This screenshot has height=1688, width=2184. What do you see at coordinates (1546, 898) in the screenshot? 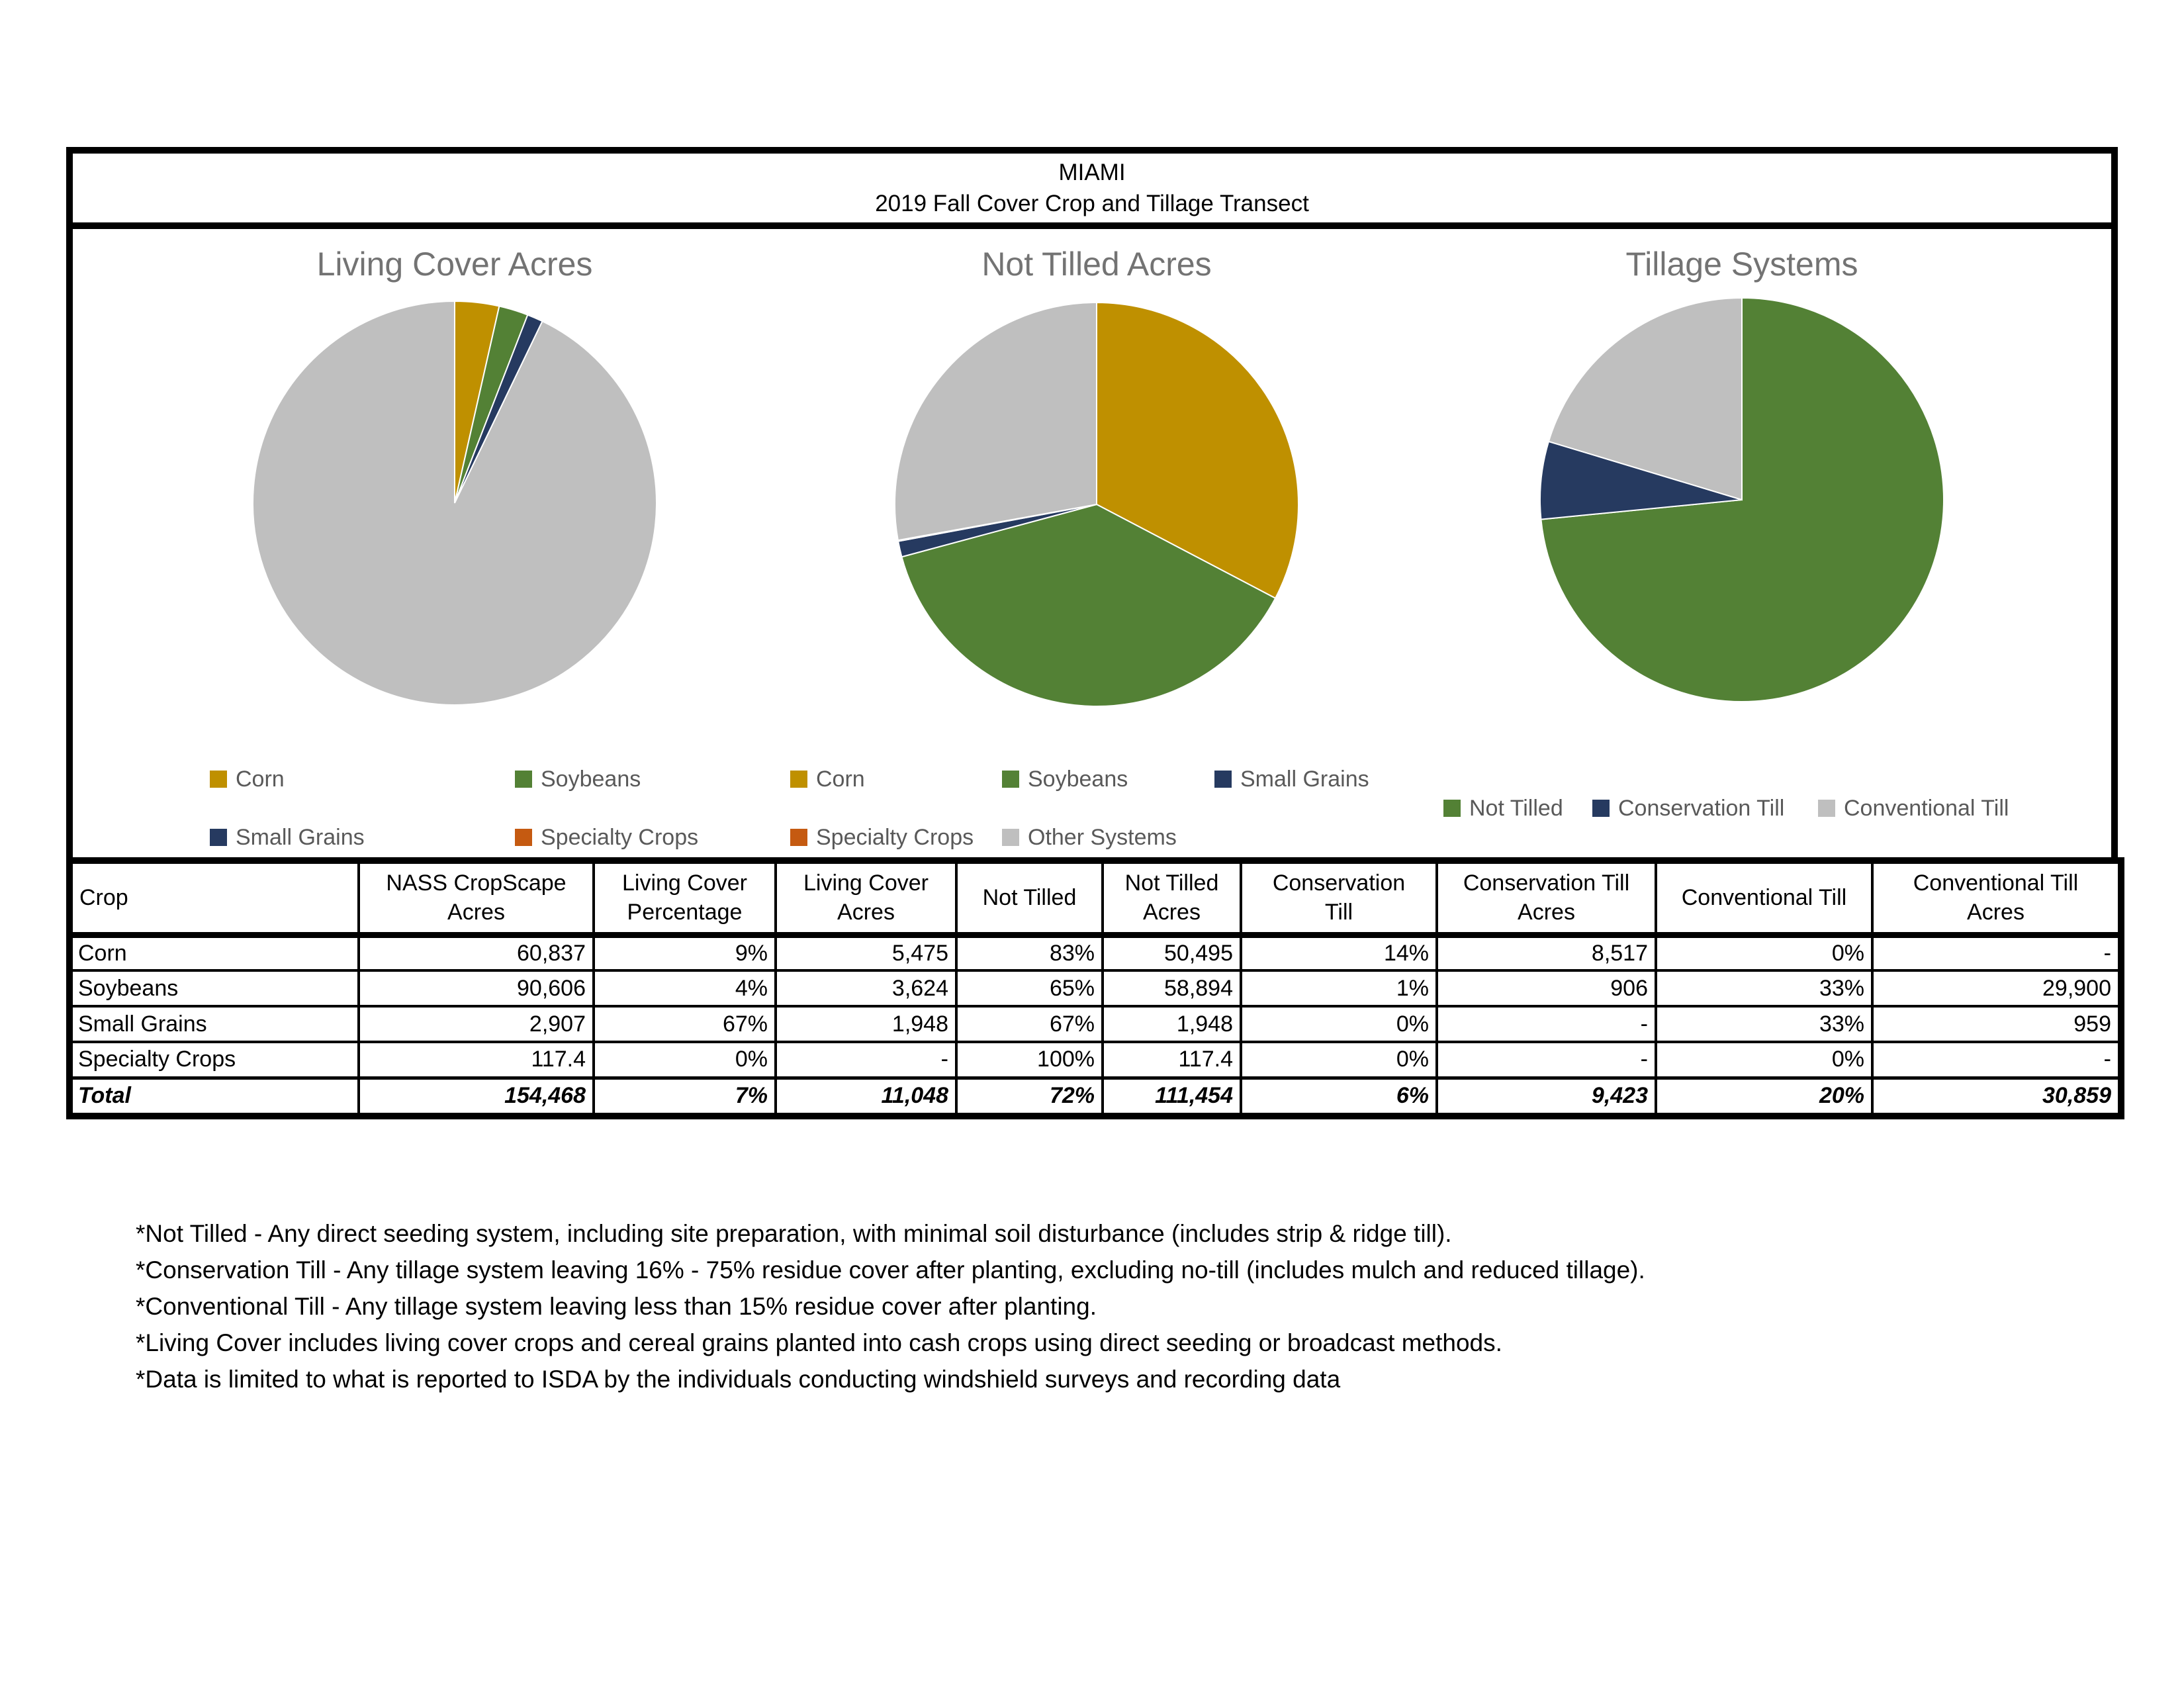
I see `col-header-conservation-till-acres: Conservation Till Acres` at bounding box center [1546, 898].